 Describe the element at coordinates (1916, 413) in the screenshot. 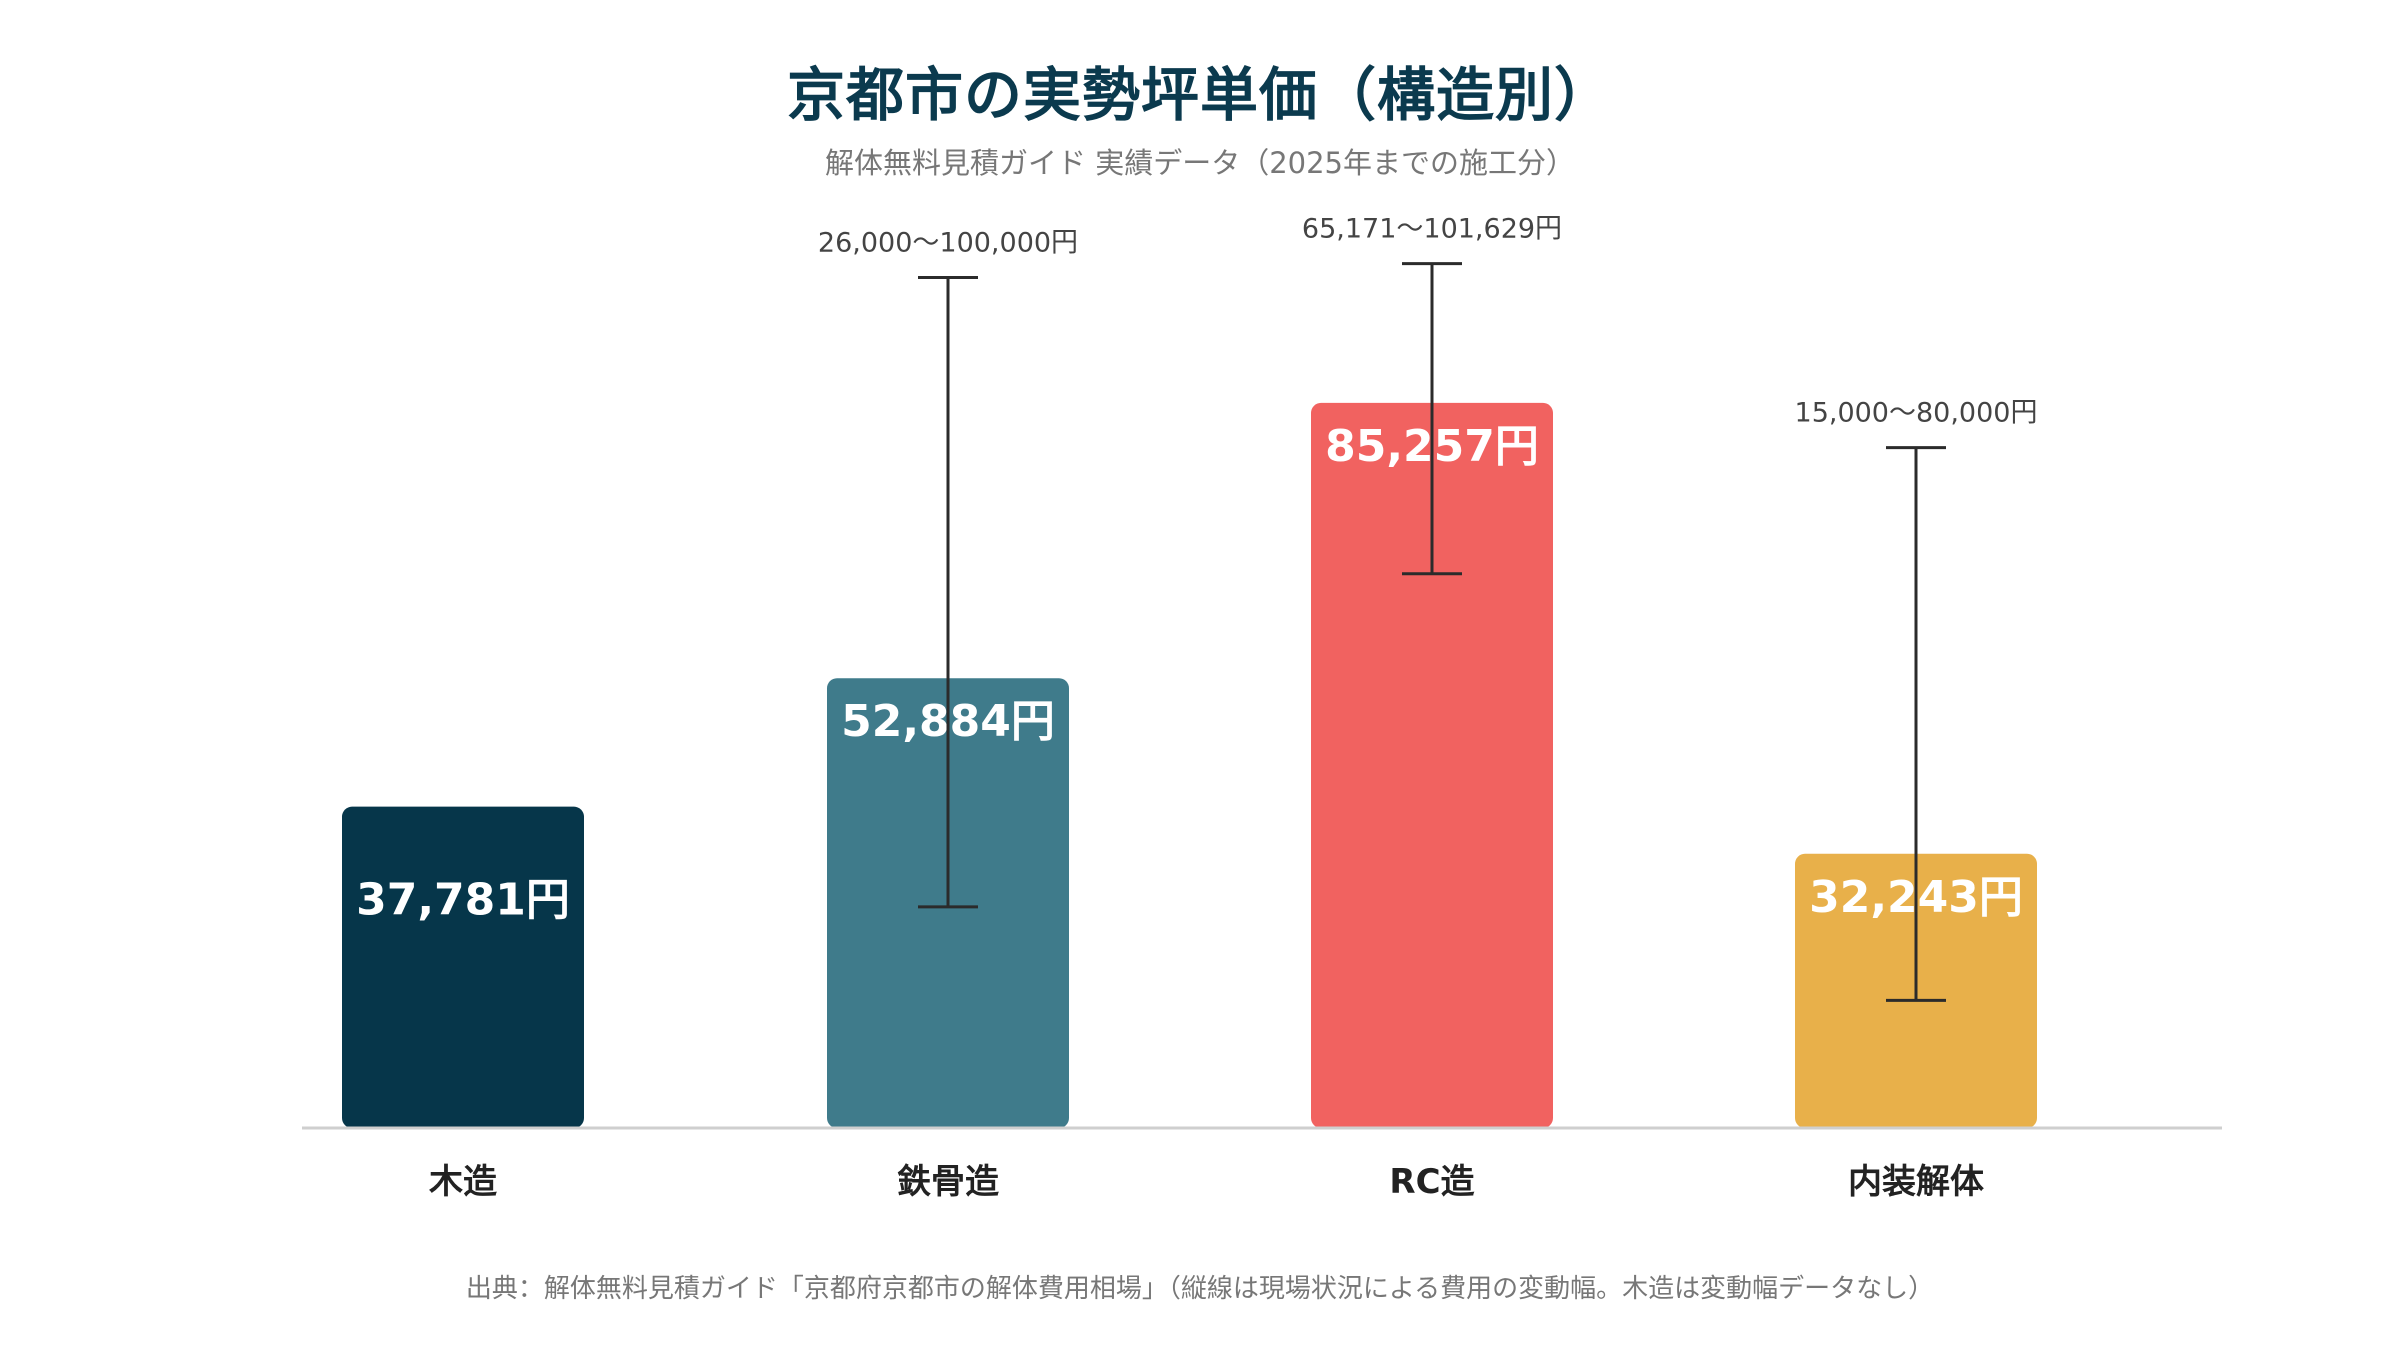

I see `range-label: 15,000〜80,000円` at that location.